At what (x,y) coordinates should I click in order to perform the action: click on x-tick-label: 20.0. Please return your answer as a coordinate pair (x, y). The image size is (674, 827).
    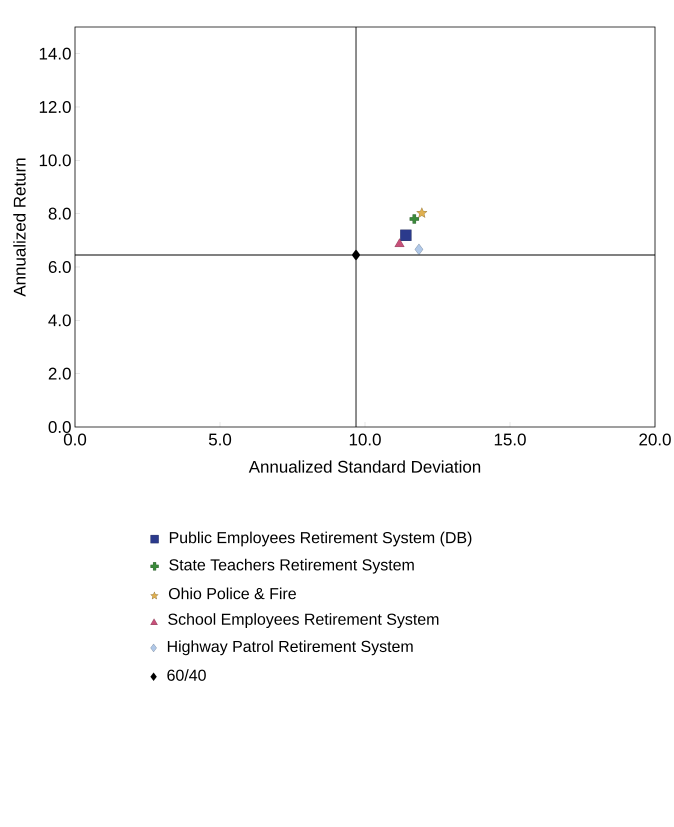
    Looking at the image, I should click on (655, 440).